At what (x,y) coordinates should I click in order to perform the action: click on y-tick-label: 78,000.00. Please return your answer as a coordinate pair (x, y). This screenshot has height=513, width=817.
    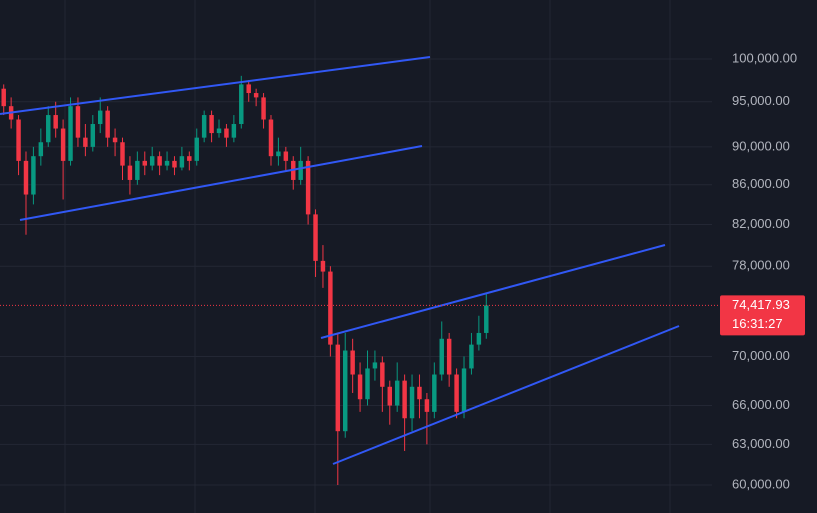
    Looking at the image, I should click on (761, 265).